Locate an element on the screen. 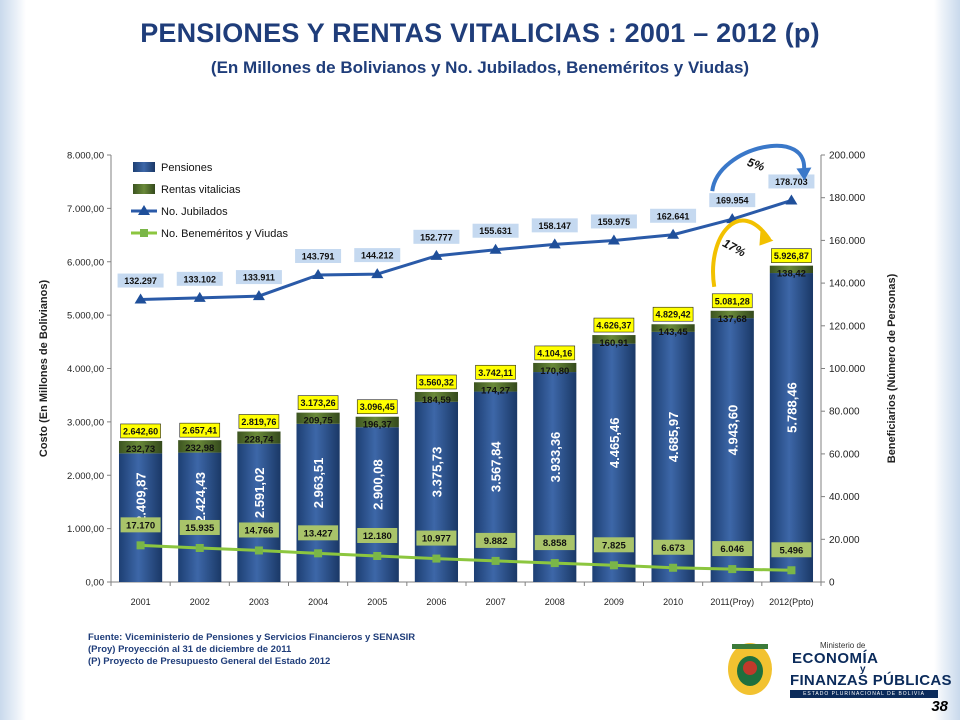 This screenshot has height=720, width=960. rentas-value-label: 137,68 is located at coordinates (732, 319).